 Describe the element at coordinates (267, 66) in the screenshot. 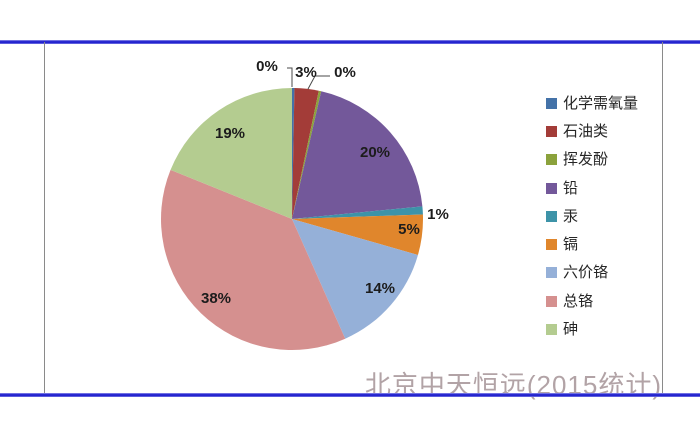

I see `pie-percent-label-0: 0%` at that location.